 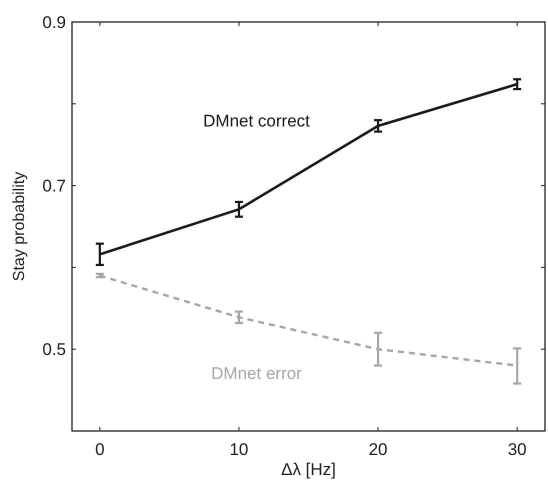 I want to click on x-tick-label: 20, so click(x=378, y=449).